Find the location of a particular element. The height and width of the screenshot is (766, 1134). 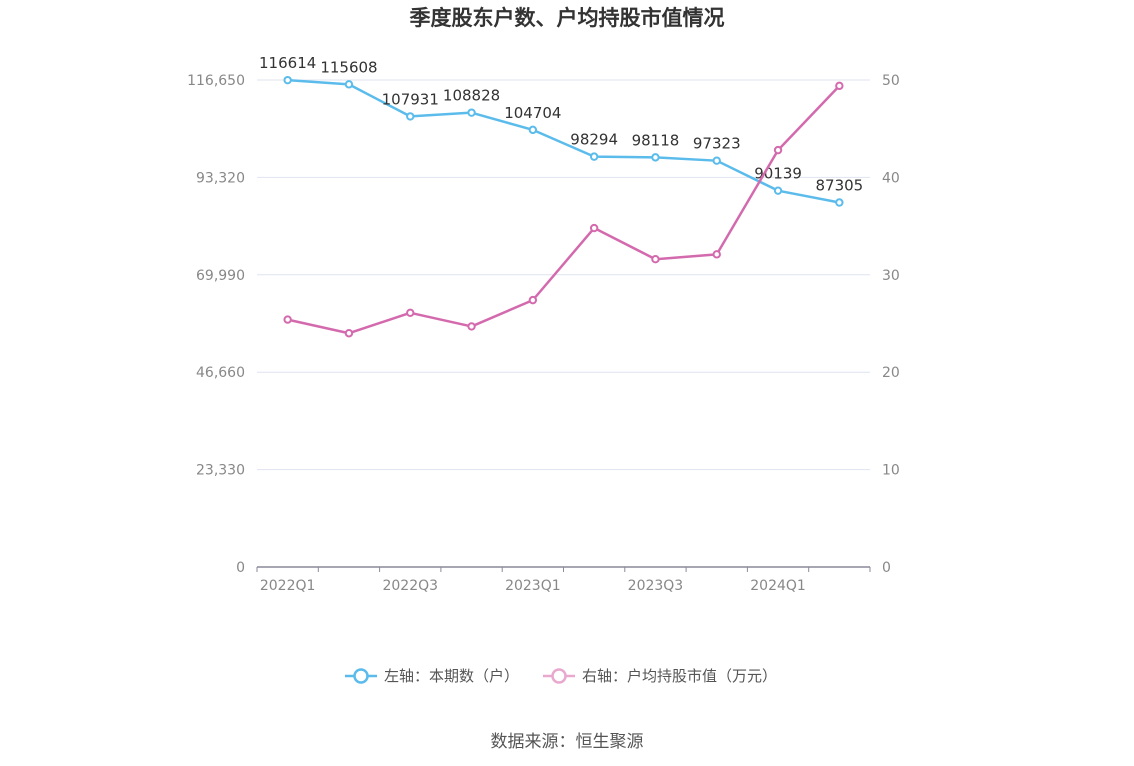

data-label: 98118 is located at coordinates (656, 140).